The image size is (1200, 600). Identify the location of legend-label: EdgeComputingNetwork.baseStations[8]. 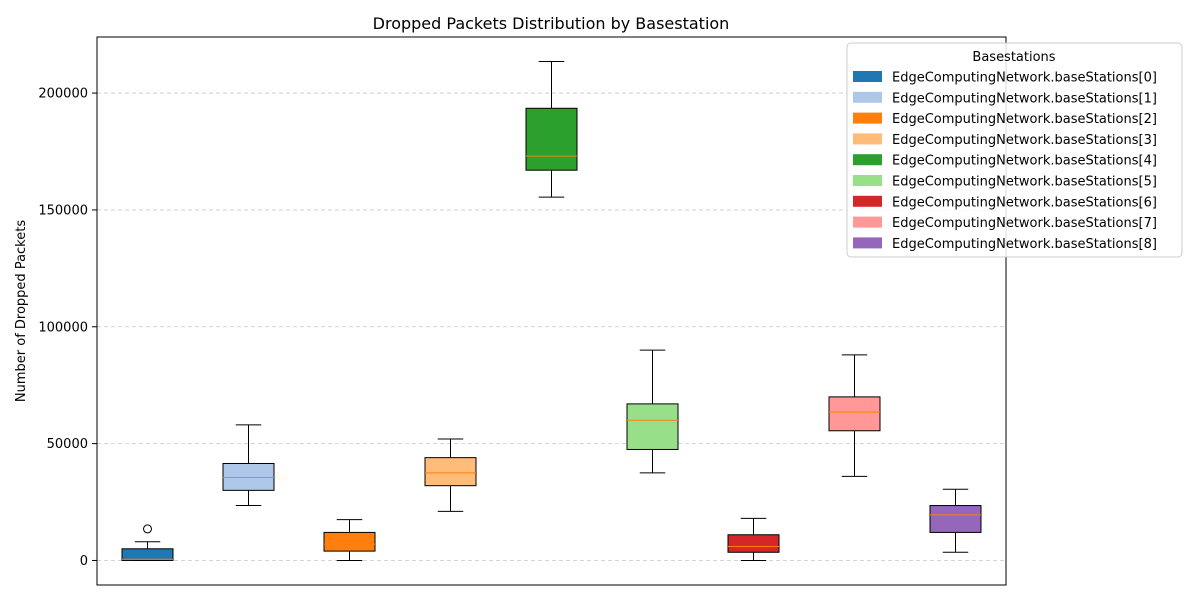
(1024, 244).